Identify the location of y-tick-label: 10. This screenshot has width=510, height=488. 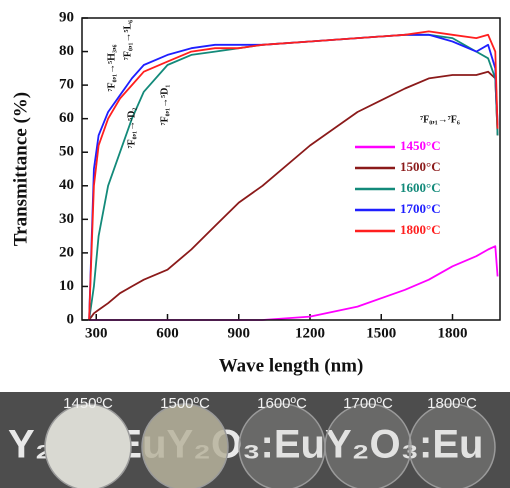
(66, 286).